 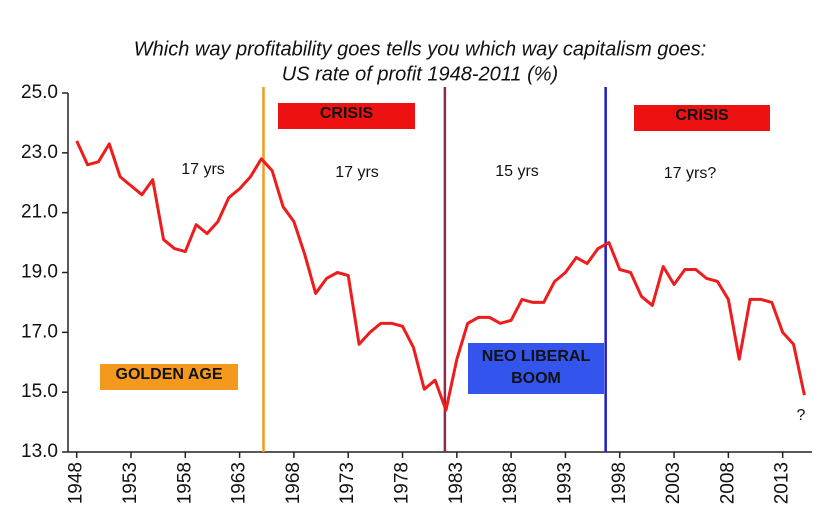 I want to click on x-tick-label: 2013, so click(x=782, y=483).